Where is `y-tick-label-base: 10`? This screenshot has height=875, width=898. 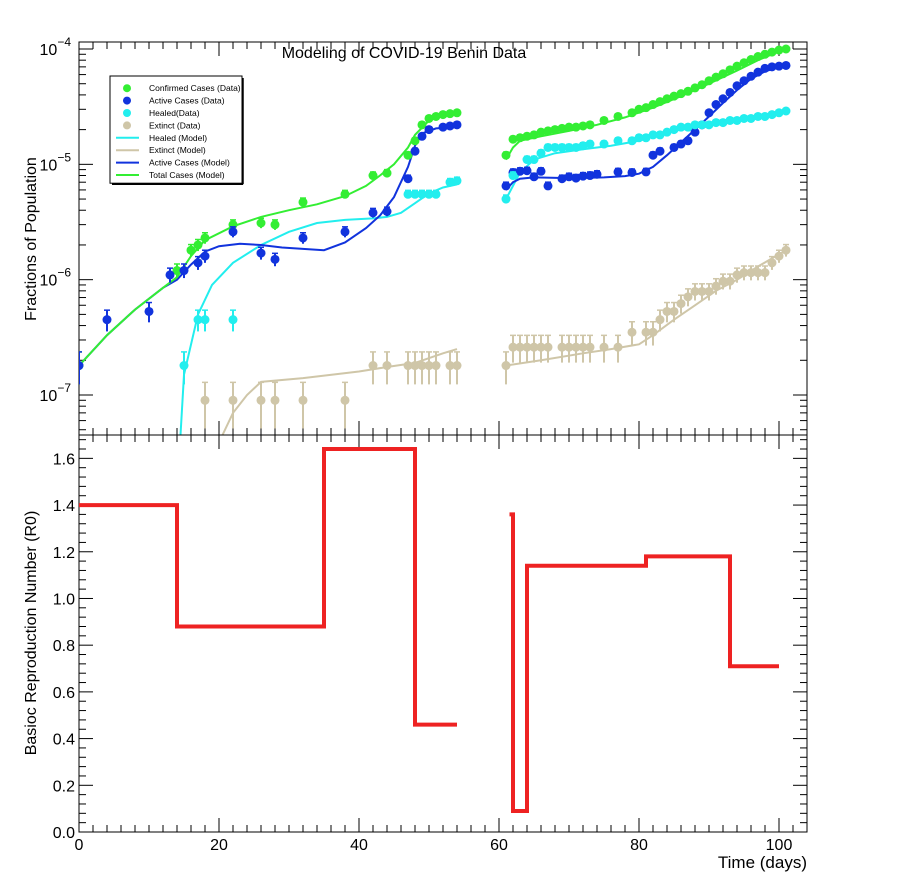 y-tick-label-base: 10 is located at coordinates (49, 165).